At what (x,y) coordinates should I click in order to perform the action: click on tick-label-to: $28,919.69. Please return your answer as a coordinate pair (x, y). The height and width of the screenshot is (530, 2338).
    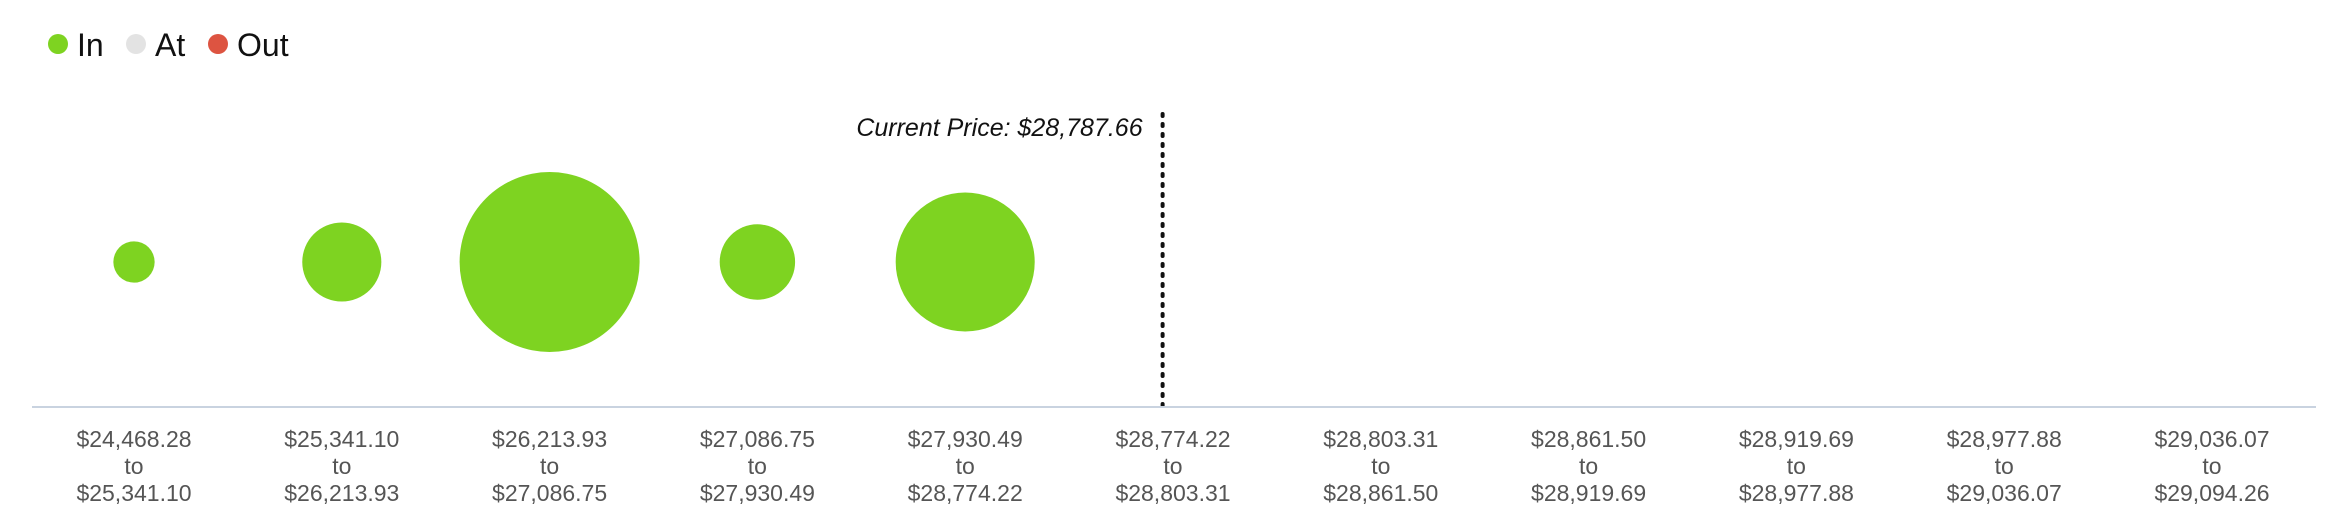
    Looking at the image, I should click on (1588, 493).